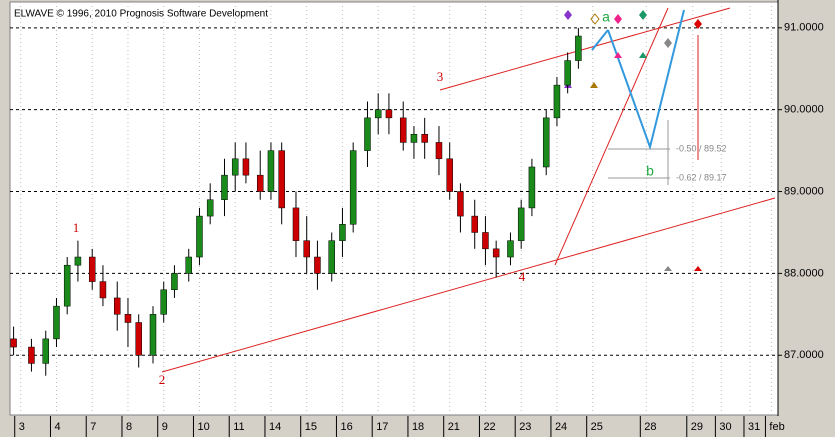 The width and height of the screenshot is (835, 437). I want to click on x-tick-label: 8, so click(129, 427).